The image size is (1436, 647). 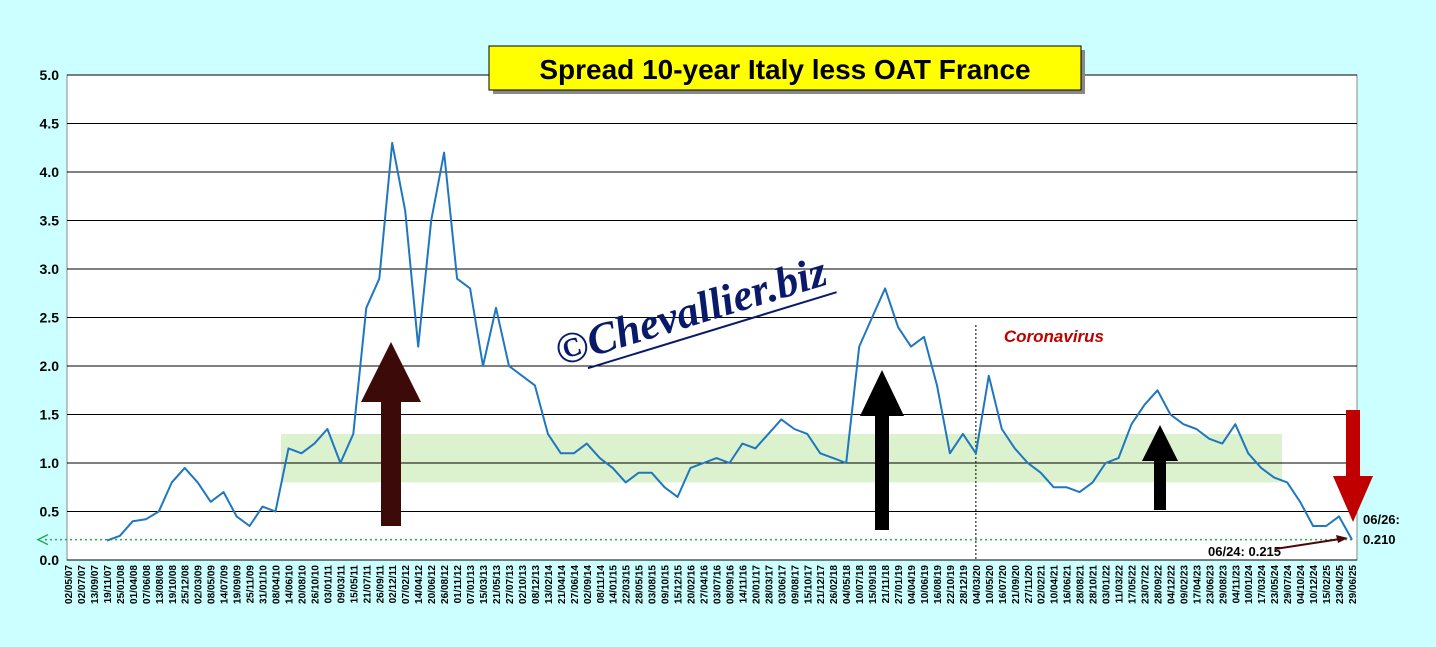 I want to click on x-tick-label: 02/03/09, so click(x=199, y=584).